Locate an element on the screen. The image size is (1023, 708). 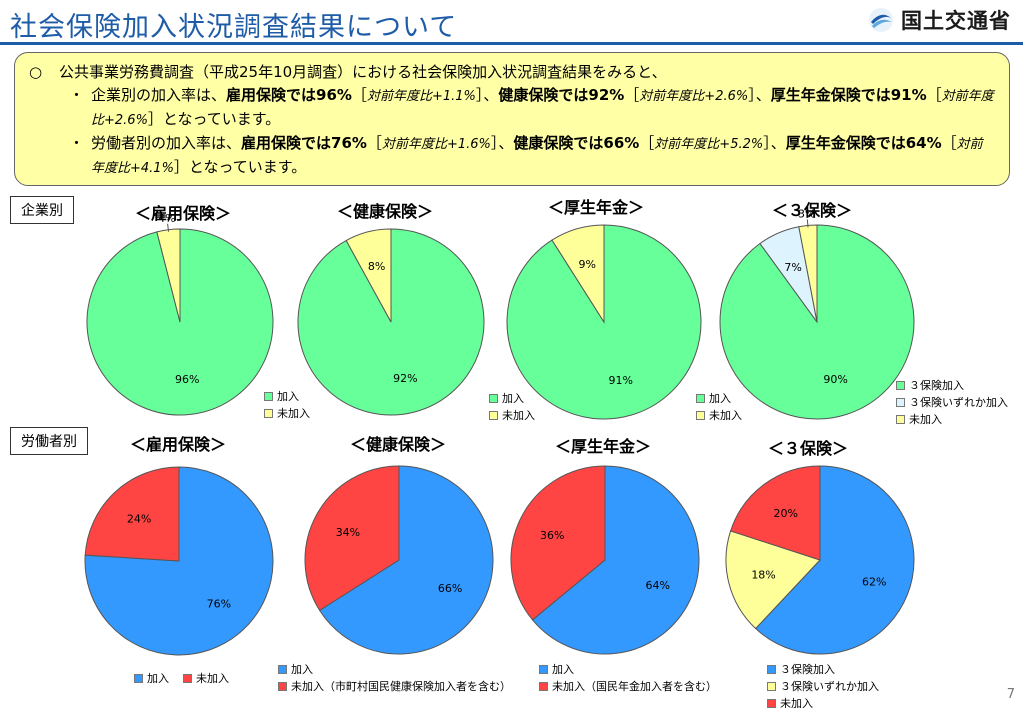
pie-chart-8: 62% 18% 20% is located at coordinates (820, 560).